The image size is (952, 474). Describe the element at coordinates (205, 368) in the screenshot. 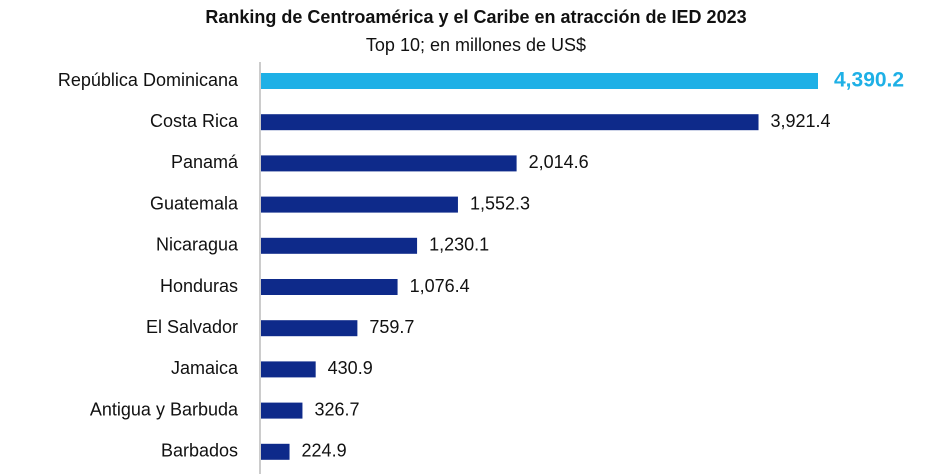

I see `y-tick-label: Jamaica` at that location.